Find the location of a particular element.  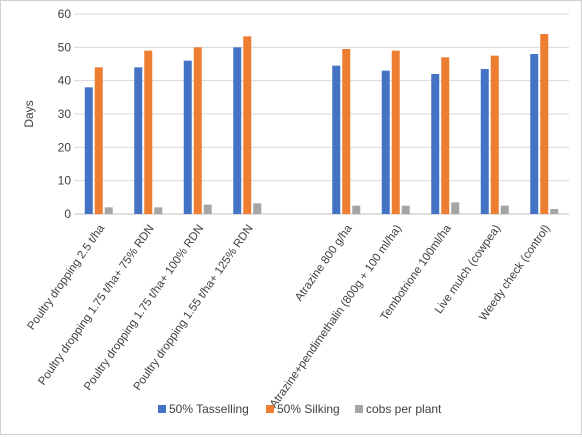

legend: 50% Tasselling 50% Silking cobs per plant is located at coordinates (300, 409).